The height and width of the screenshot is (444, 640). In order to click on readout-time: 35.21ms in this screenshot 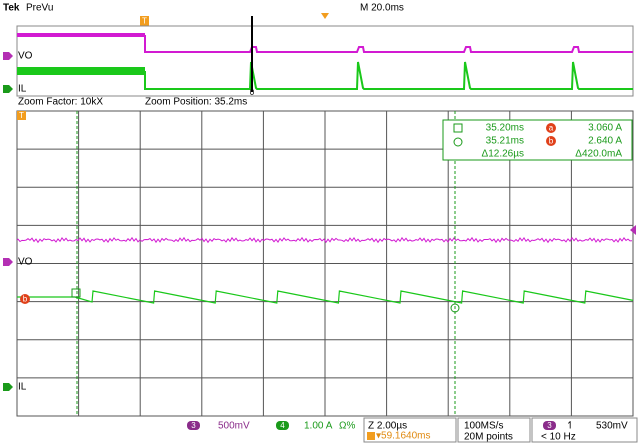, I will do `click(505, 141)`.